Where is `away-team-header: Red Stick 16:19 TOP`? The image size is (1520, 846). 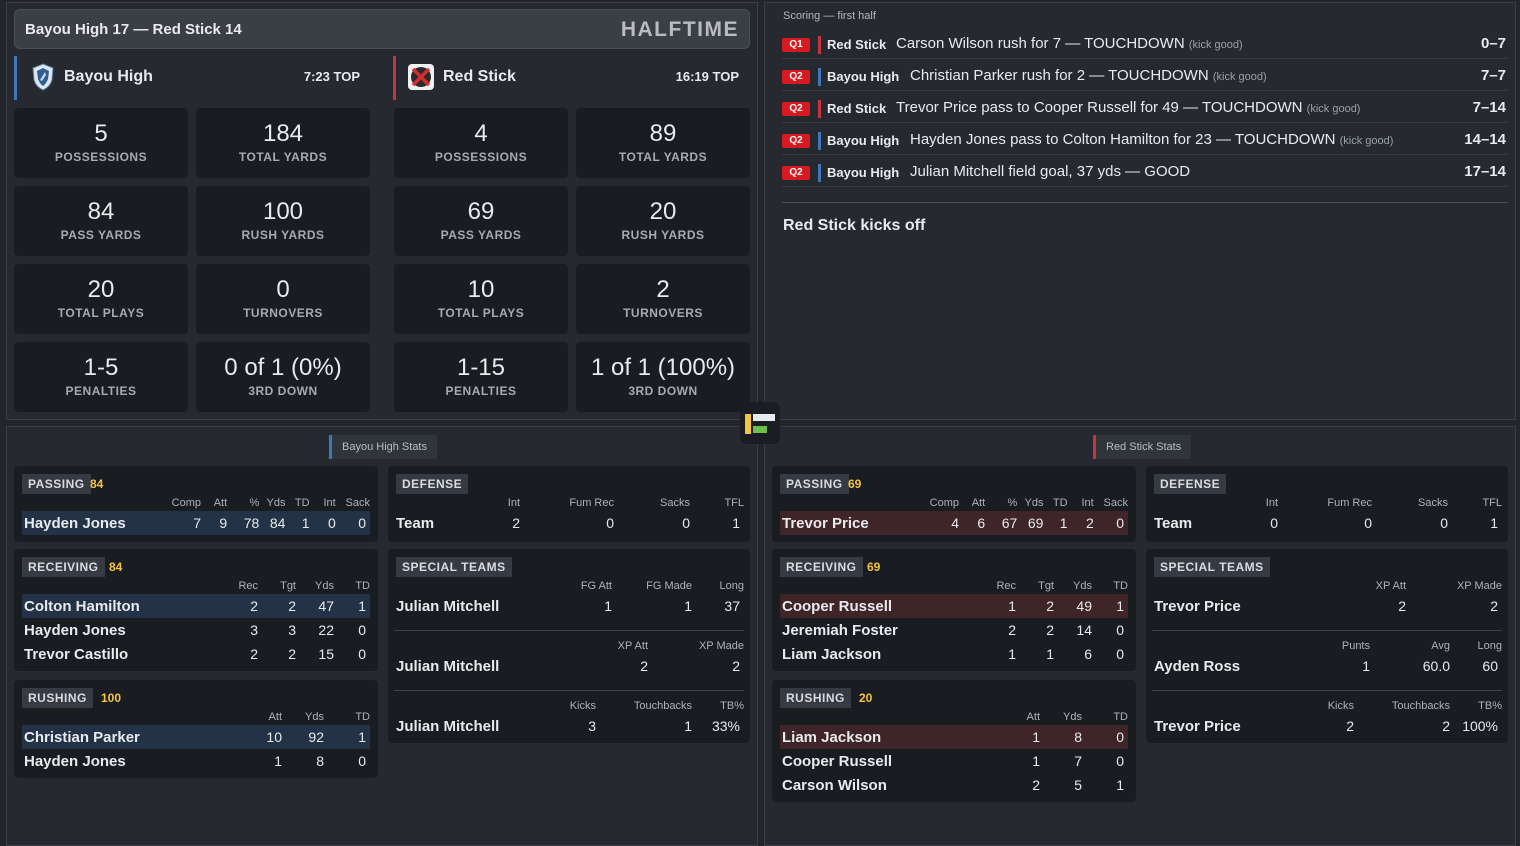
away-team-header: Red Stick 16:19 TOP is located at coordinates (570, 78).